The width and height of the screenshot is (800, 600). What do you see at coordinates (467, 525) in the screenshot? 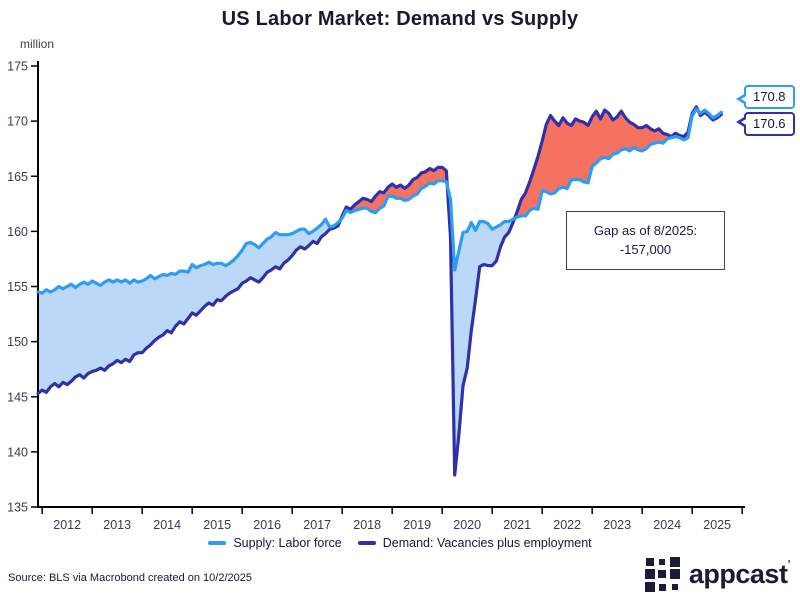
I see `x-axis-year-label: 2020` at bounding box center [467, 525].